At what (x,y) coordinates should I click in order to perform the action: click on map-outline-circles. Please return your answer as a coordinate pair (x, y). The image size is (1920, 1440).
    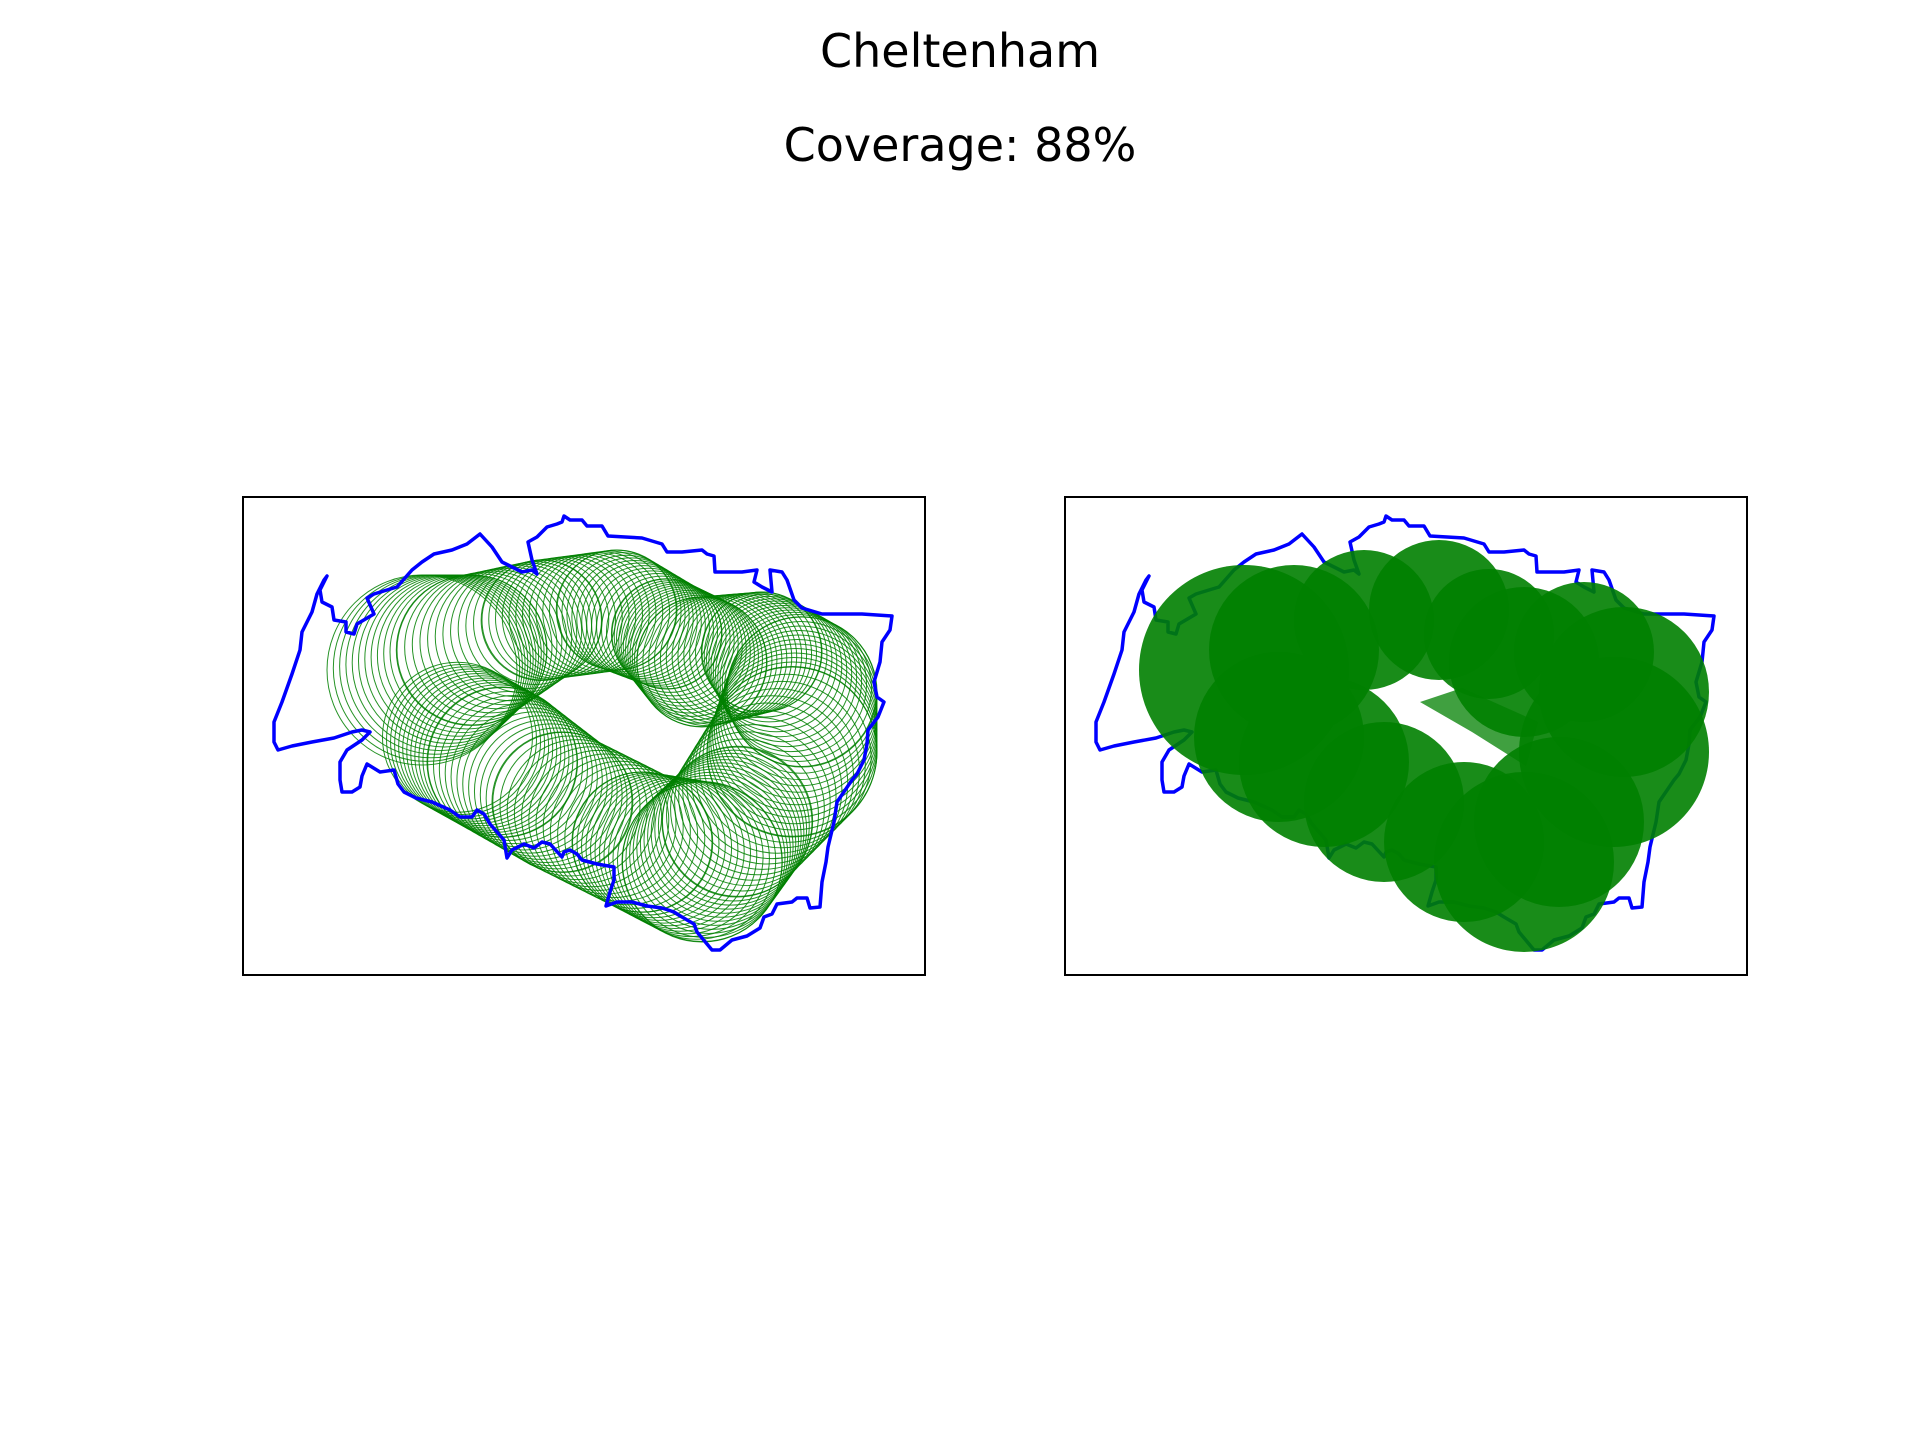
    Looking at the image, I should click on (583, 733).